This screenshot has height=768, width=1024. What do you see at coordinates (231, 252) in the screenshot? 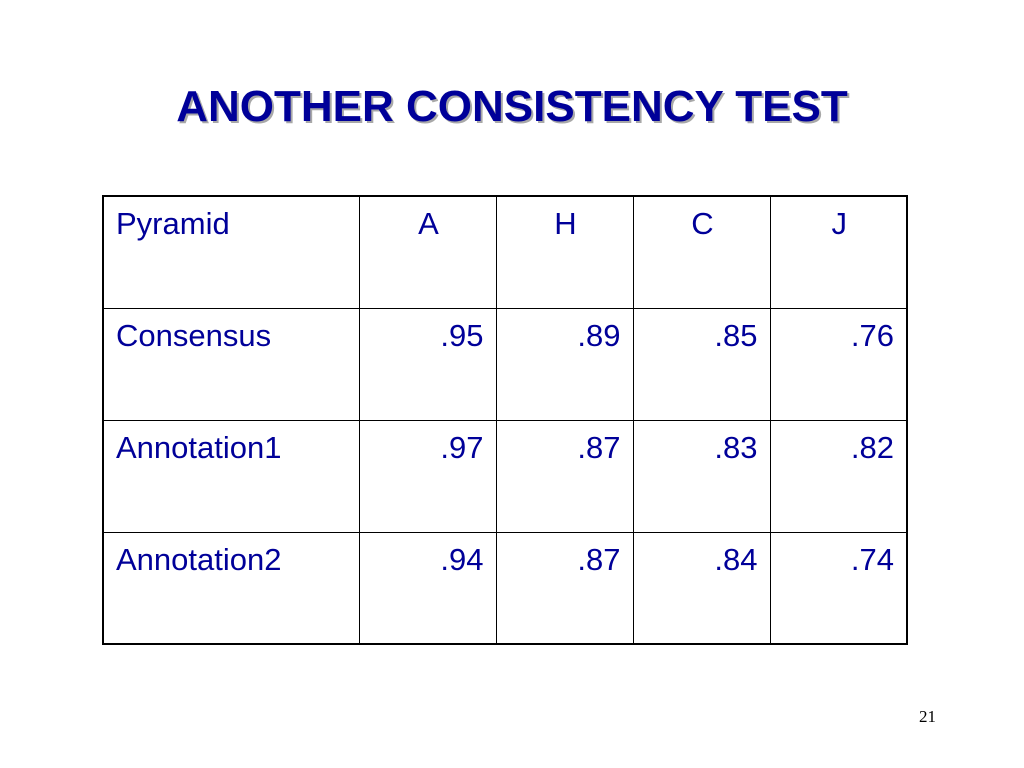
I see `header-row-label: Pyramid` at bounding box center [231, 252].